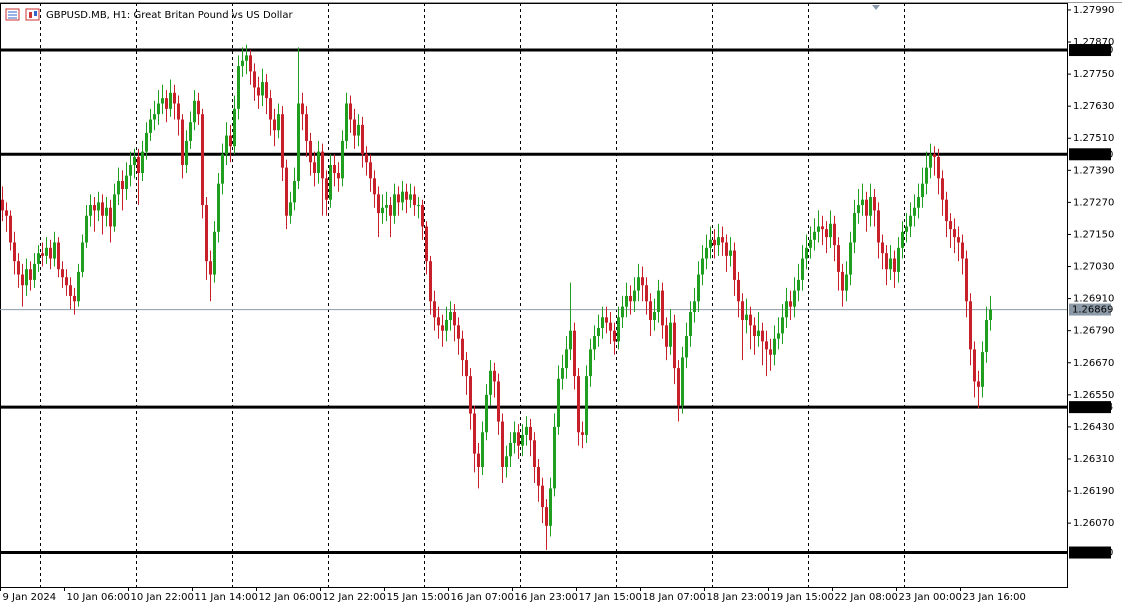 This screenshot has width=1122, height=605. What do you see at coordinates (1093, 459) in the screenshot?
I see `y-tick-label: 1.26310` at bounding box center [1093, 459].